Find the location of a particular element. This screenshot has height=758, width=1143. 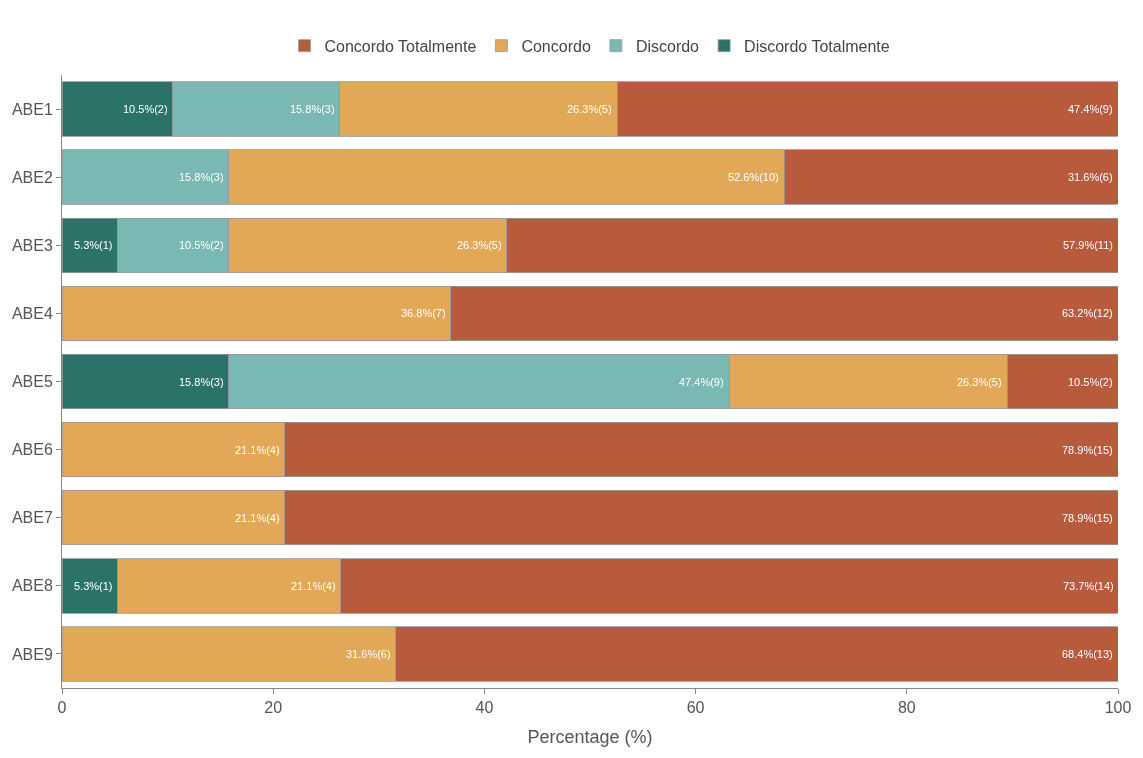

y-tick-label: ABE9 is located at coordinates (32, 654).